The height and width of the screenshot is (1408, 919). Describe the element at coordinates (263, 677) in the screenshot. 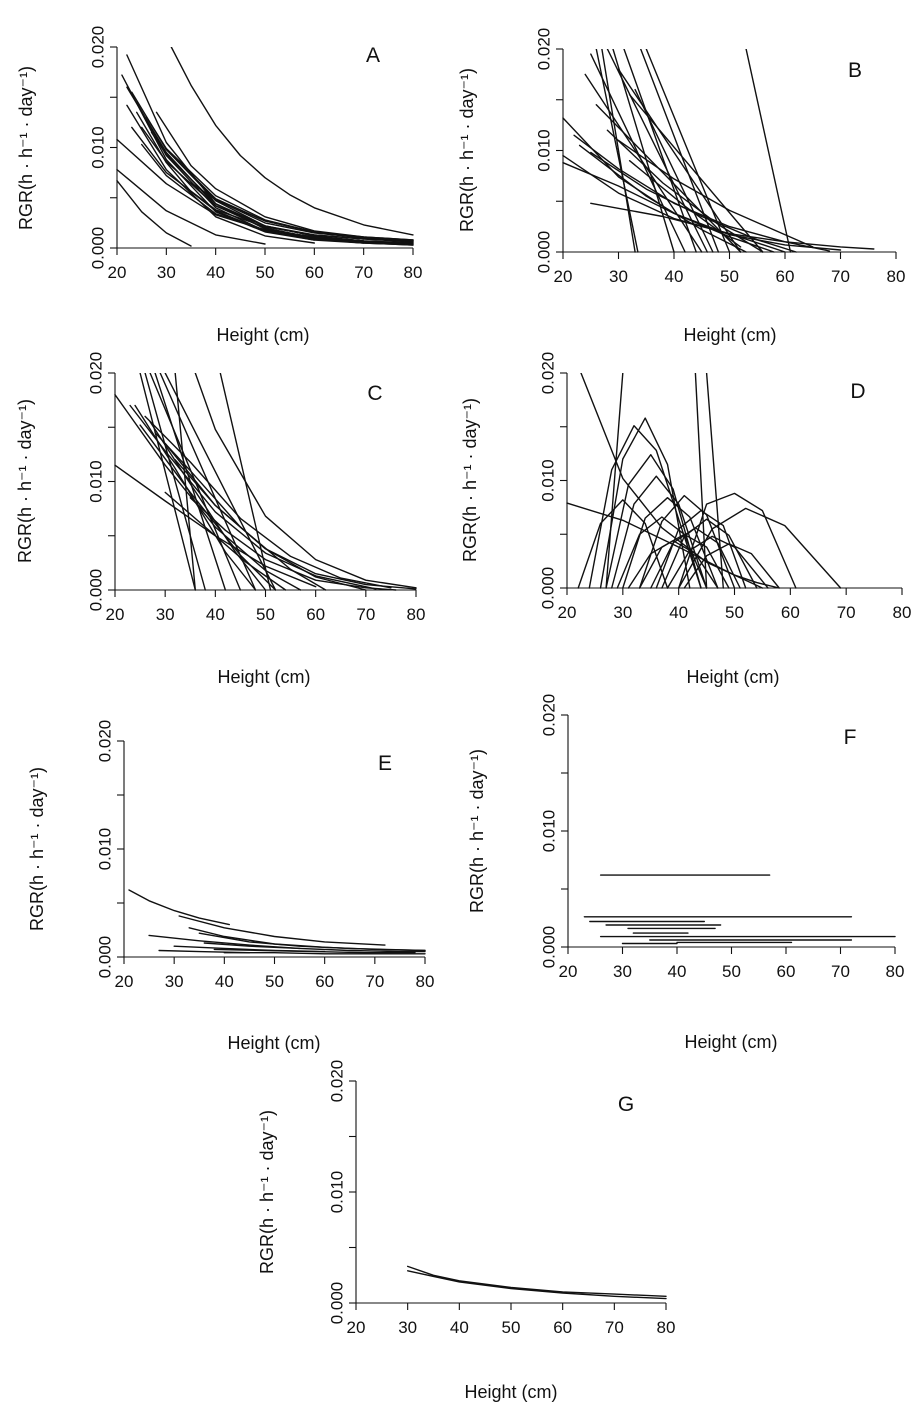

I see `x-axis-title-c: Height (cm)` at that location.